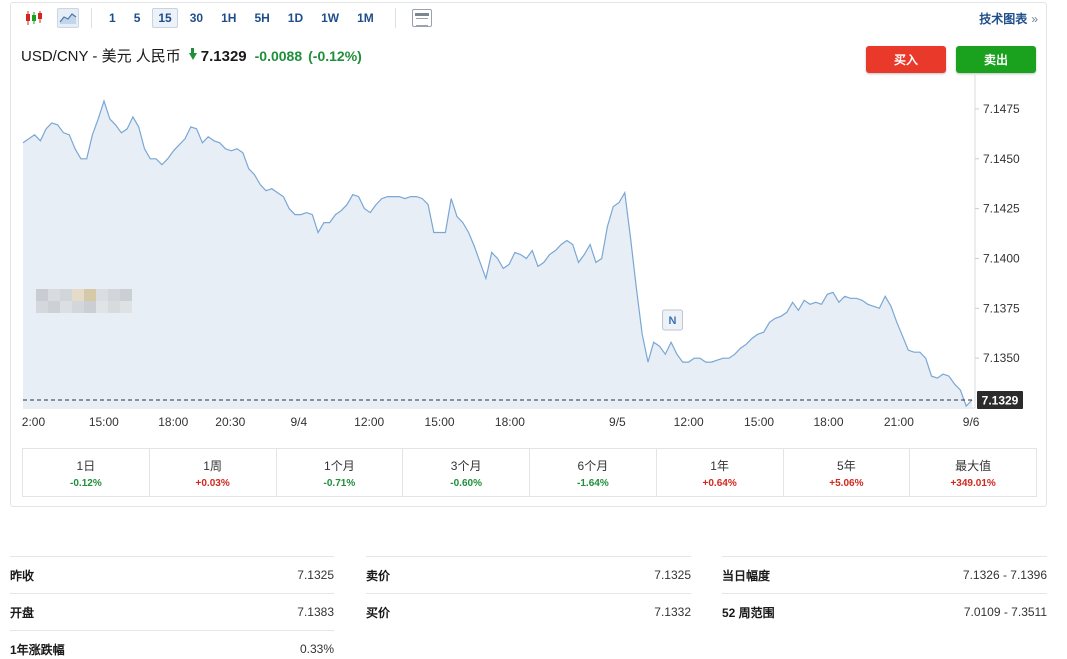  Describe the element at coordinates (172, 611) in the screenshot. I see `stat-open: 开盘 7.1383` at that location.